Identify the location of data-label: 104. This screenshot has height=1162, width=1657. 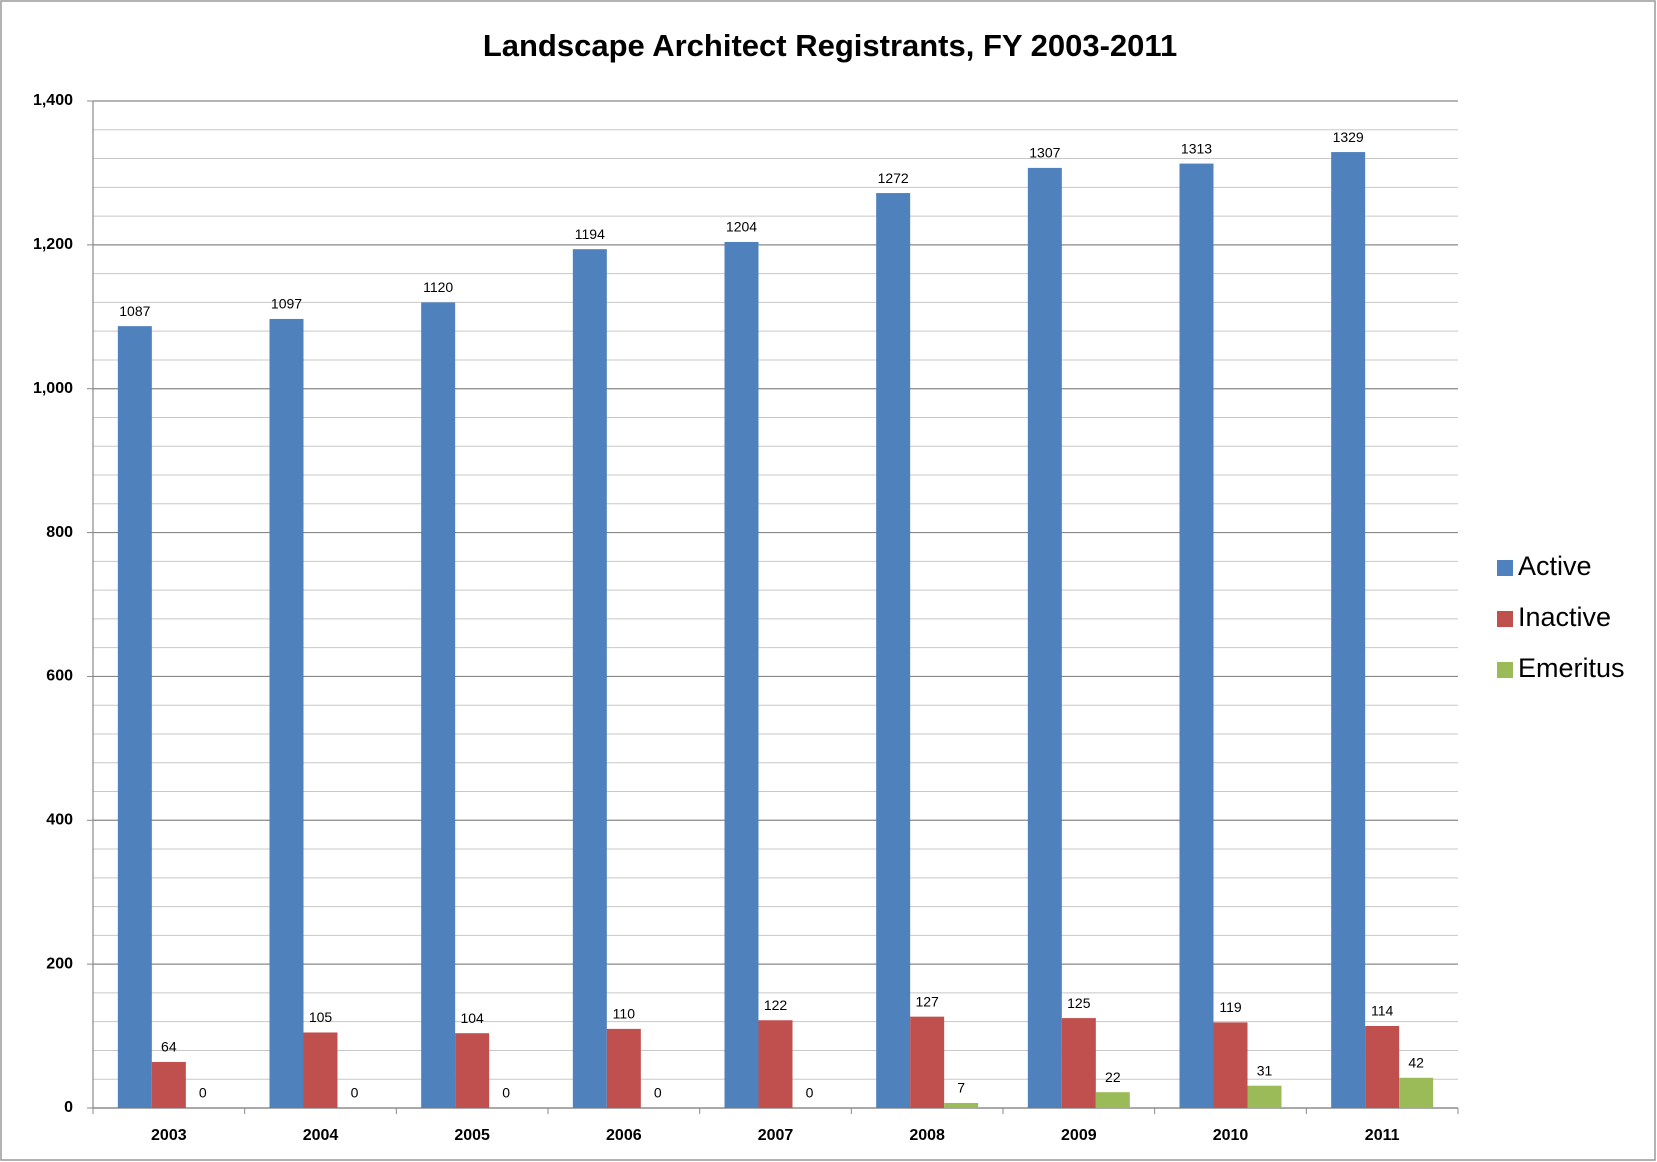
(472, 1018).